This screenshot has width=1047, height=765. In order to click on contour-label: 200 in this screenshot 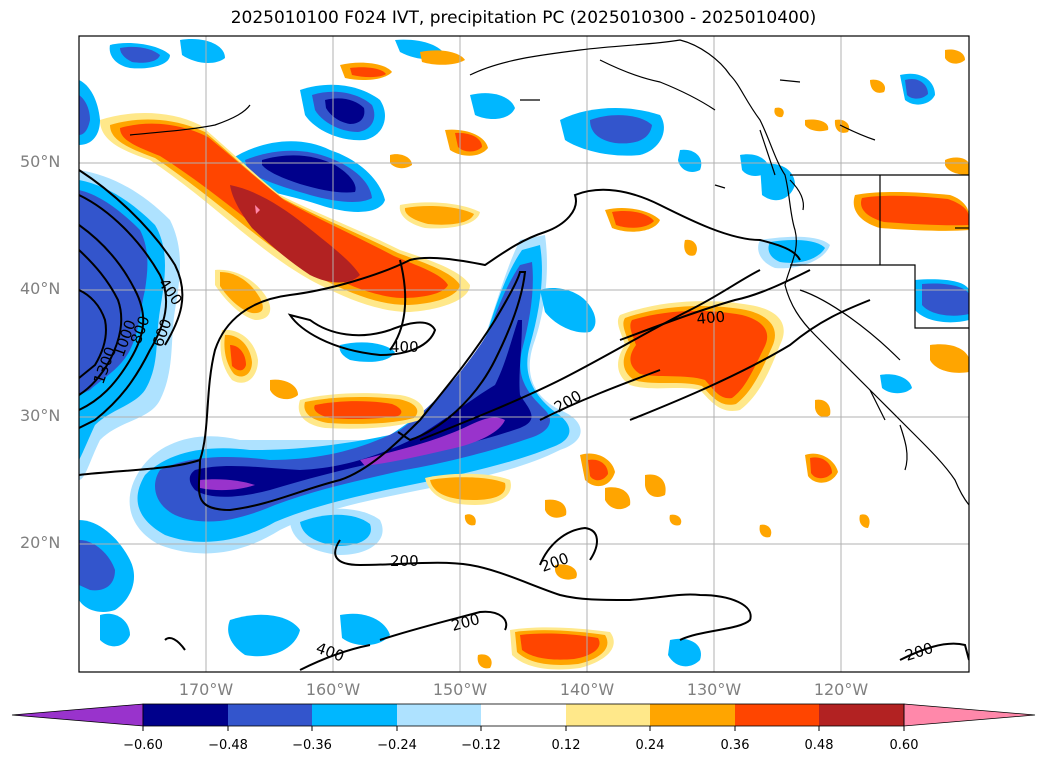, I will do `click(404, 561)`.